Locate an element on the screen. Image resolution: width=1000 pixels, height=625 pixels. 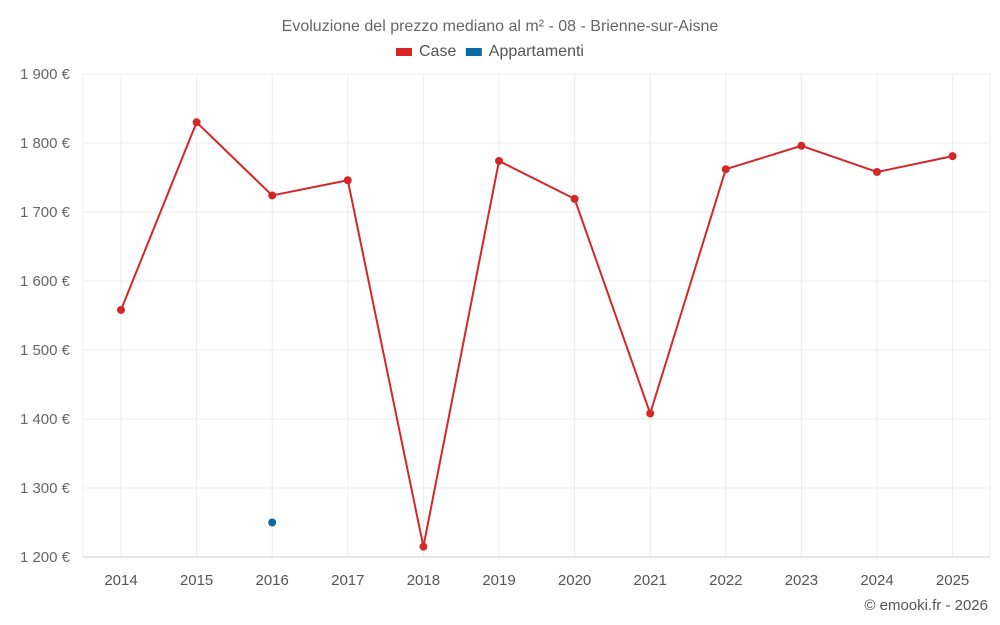
x-tick-label: 2021 is located at coordinates (650, 580).